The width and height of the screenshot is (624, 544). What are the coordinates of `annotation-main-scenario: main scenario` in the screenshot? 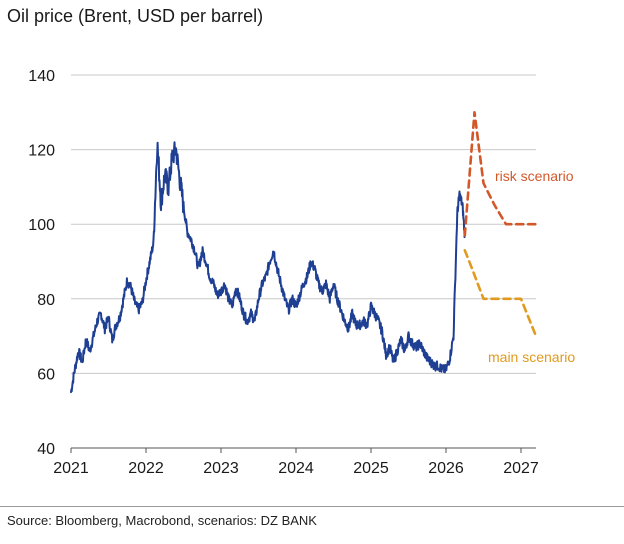 It's located at (531, 357).